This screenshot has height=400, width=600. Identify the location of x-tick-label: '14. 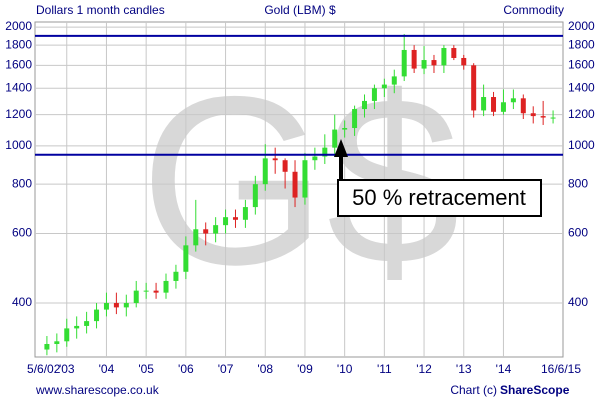
(504, 369).